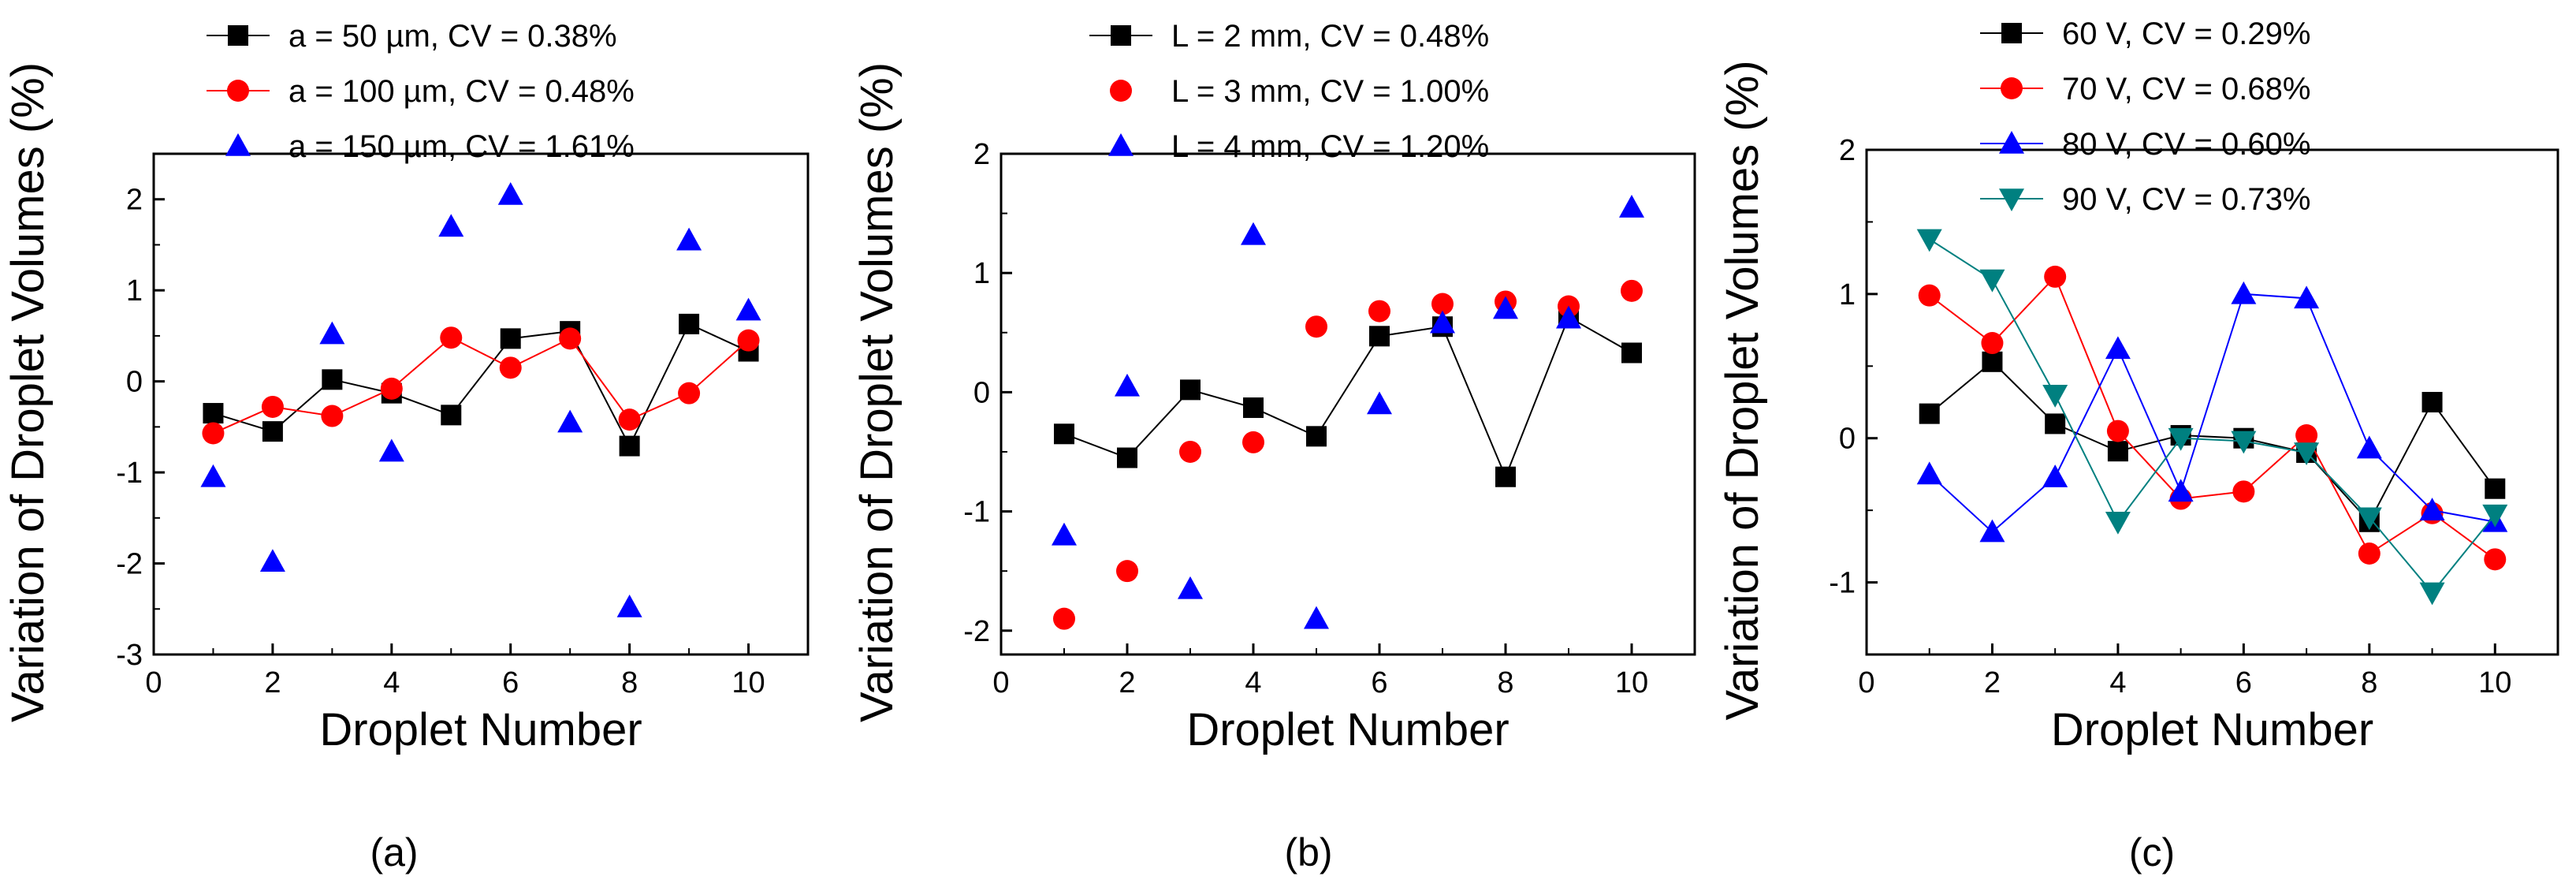 This screenshot has height=895, width=2576. Describe the element at coordinates (2212, 729) in the screenshot. I see `x-axis-label: Droplet Number` at that location.